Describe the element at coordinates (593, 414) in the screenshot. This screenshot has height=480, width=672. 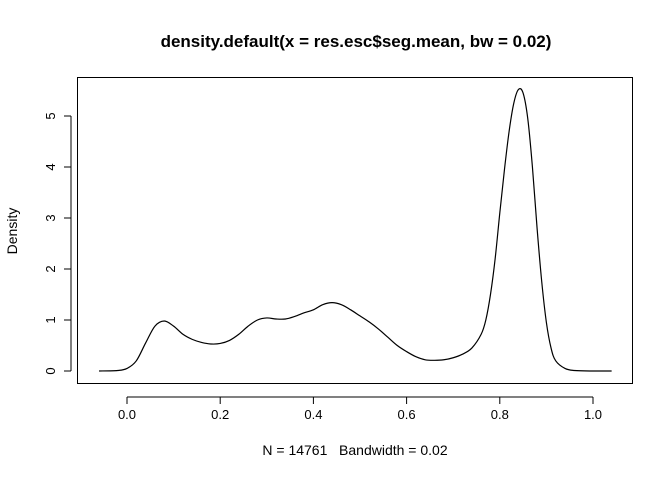
I see `x-tick-label: 1.0` at that location.